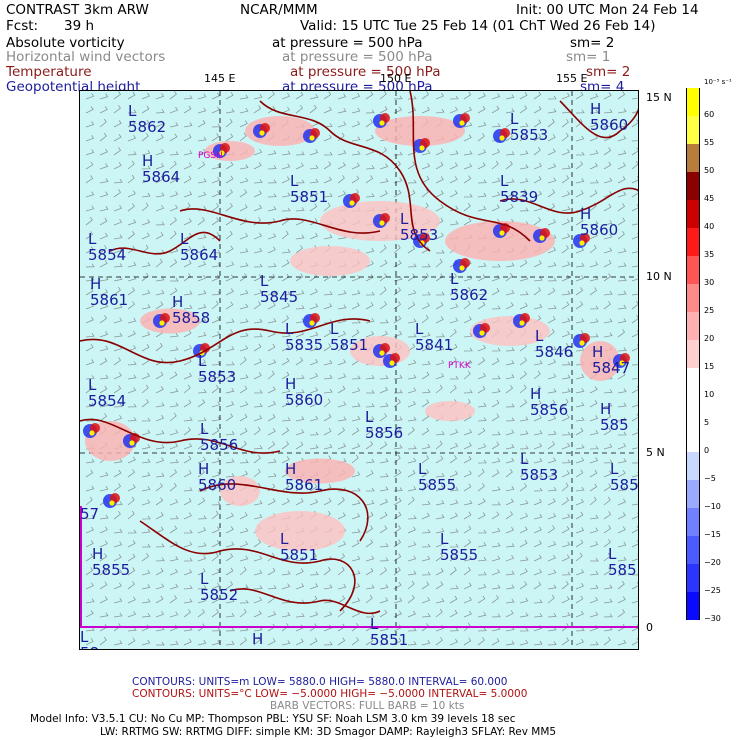 This screenshot has height=740, width=740. Describe the element at coordinates (614, 425) in the screenshot. I see `height-center-value: 585` at that location.